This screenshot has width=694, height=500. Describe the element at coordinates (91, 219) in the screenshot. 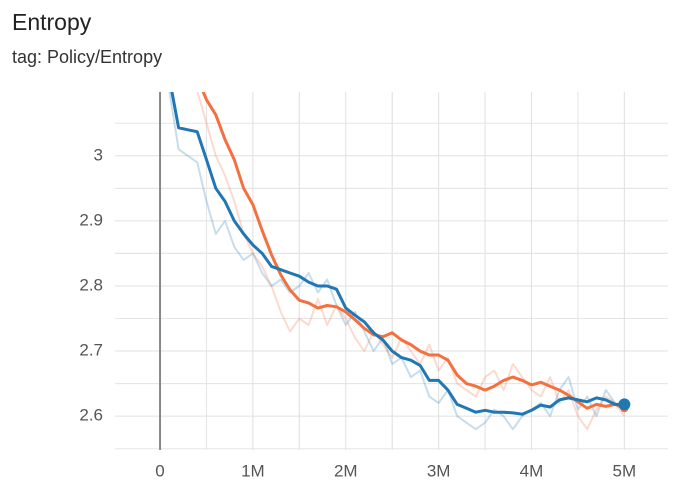

I see `y-tick-label: 2.9` at that location.